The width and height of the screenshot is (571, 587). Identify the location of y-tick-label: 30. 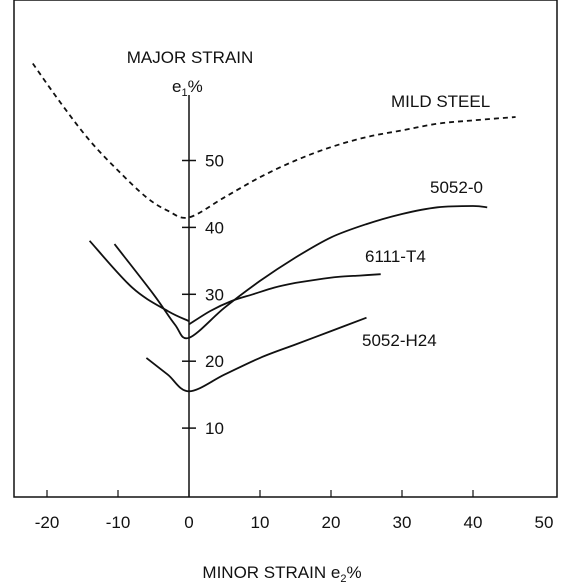
(214, 294).